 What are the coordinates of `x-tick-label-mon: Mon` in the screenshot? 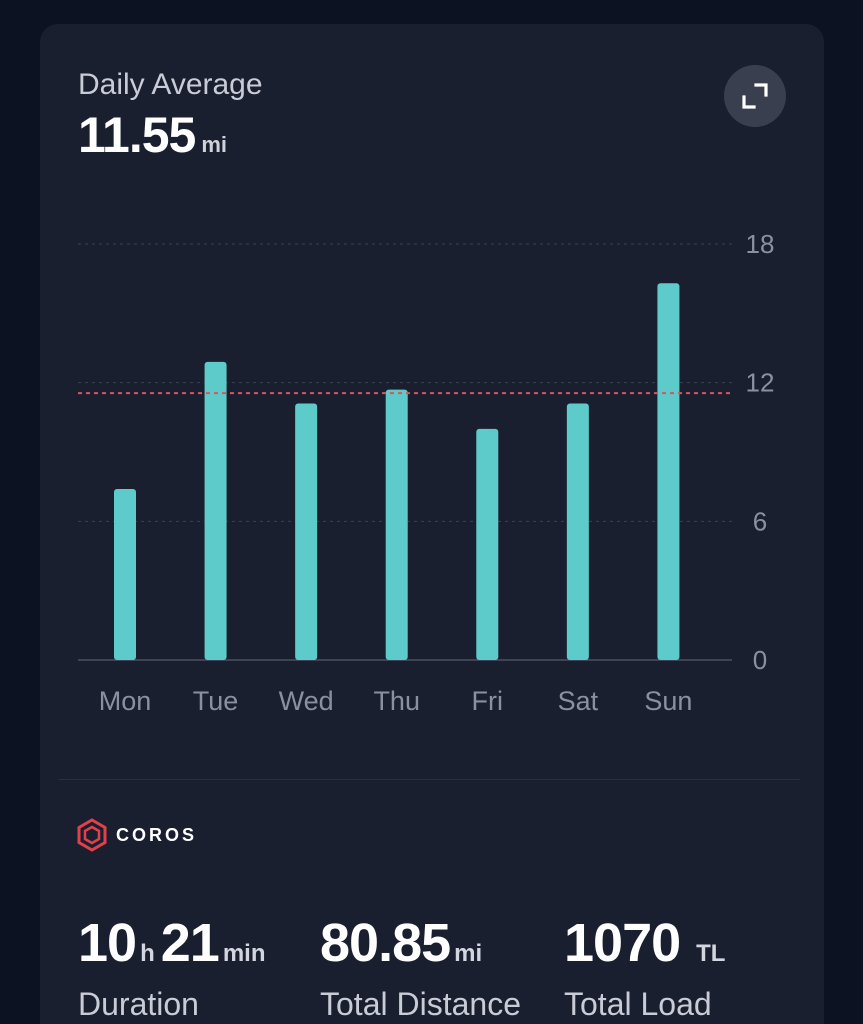 It's located at (125, 701).